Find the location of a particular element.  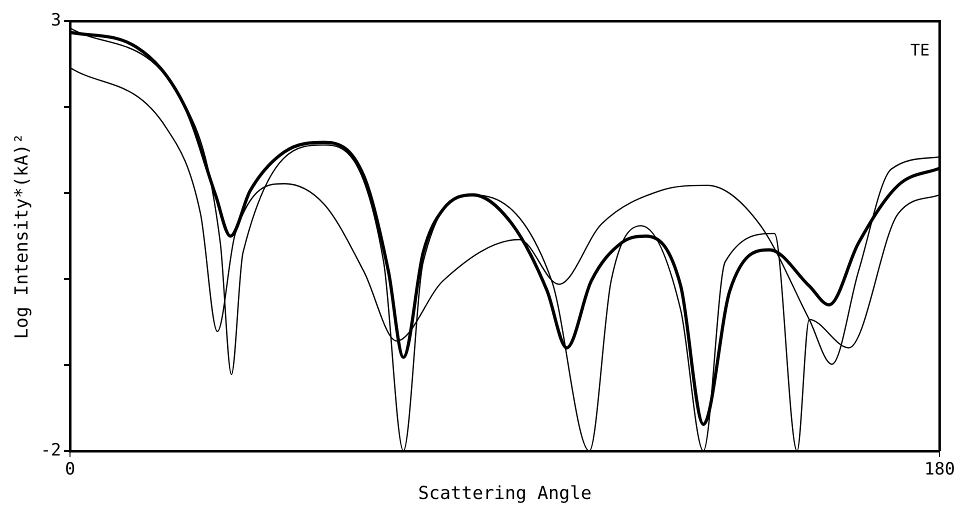

x-tick-label: 0 is located at coordinates (70, 470).